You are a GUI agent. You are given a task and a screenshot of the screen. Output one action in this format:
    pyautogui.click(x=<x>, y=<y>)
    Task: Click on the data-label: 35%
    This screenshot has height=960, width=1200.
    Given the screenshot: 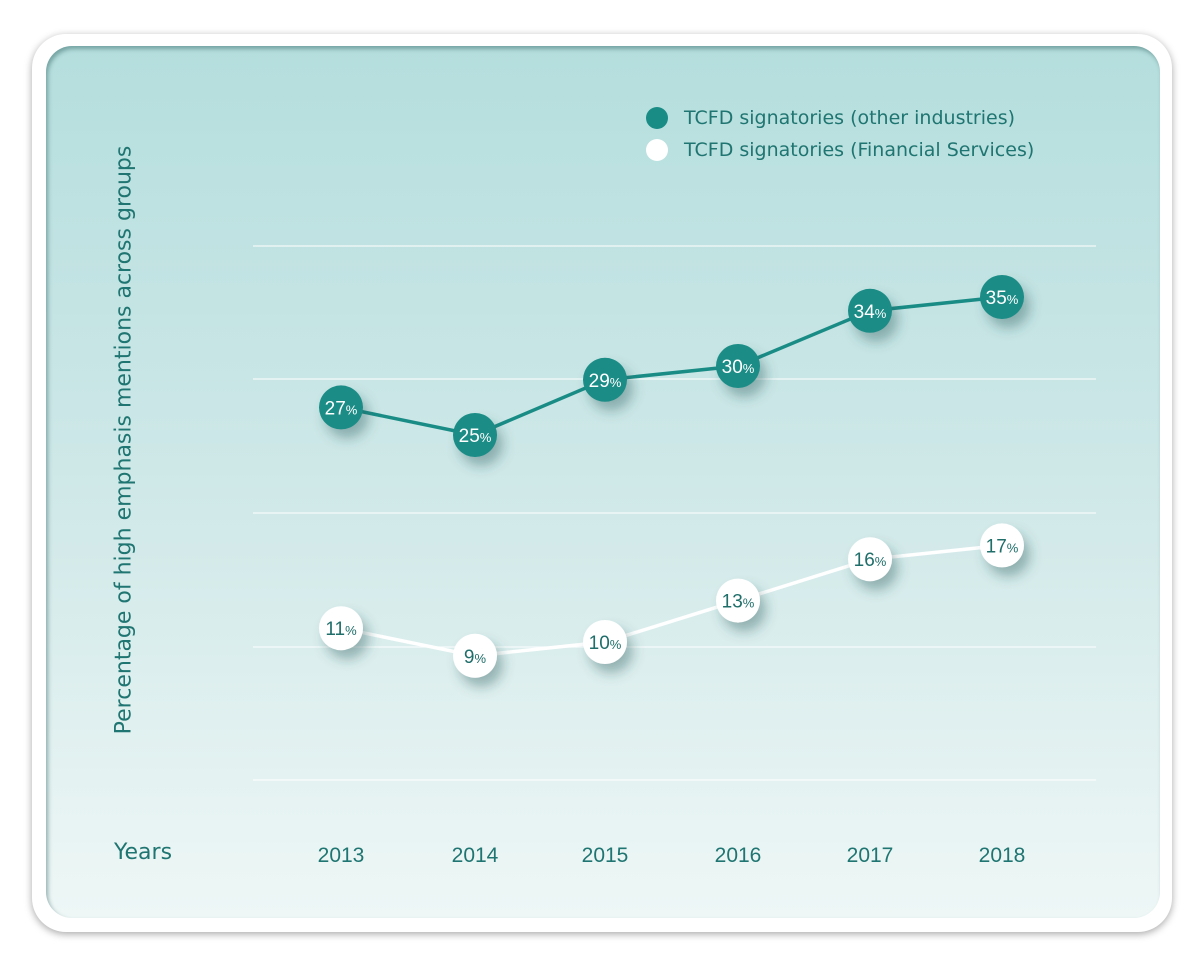 What is the action you would take?
    pyautogui.click(x=1002, y=298)
    